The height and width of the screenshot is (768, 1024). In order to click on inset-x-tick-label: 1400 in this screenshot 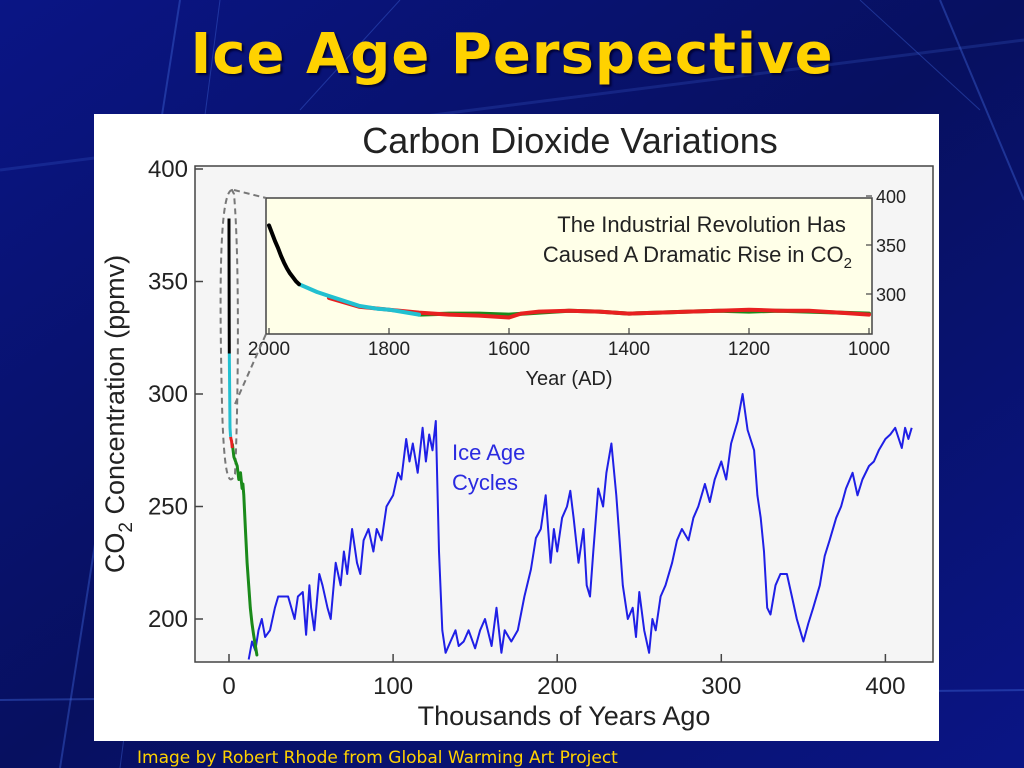, I will do `click(629, 349)`.